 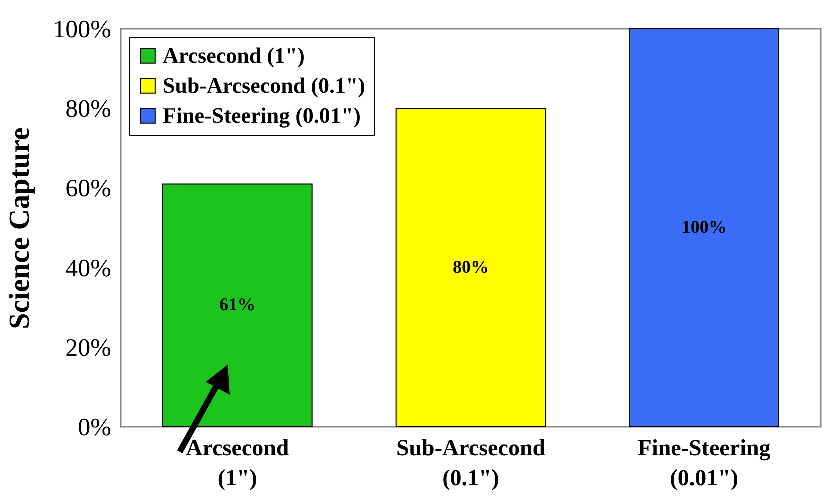 I want to click on y-tick-label: 40%, so click(x=89, y=268).